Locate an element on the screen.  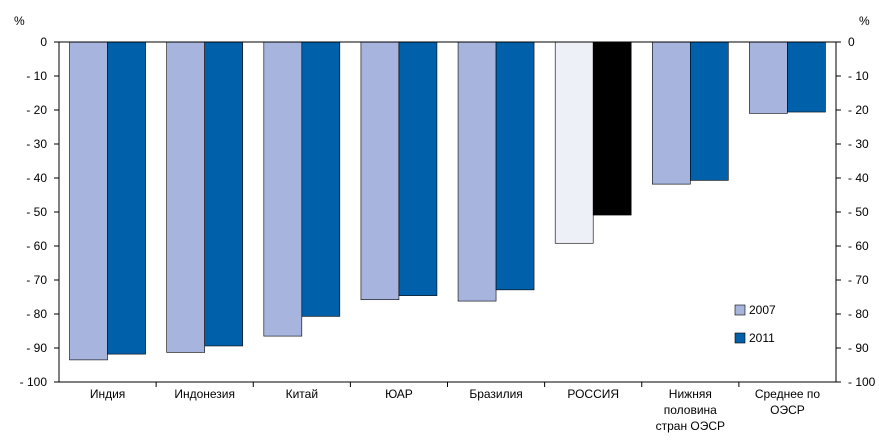
y-tick-label-left: - 100 is located at coordinates (34, 382).